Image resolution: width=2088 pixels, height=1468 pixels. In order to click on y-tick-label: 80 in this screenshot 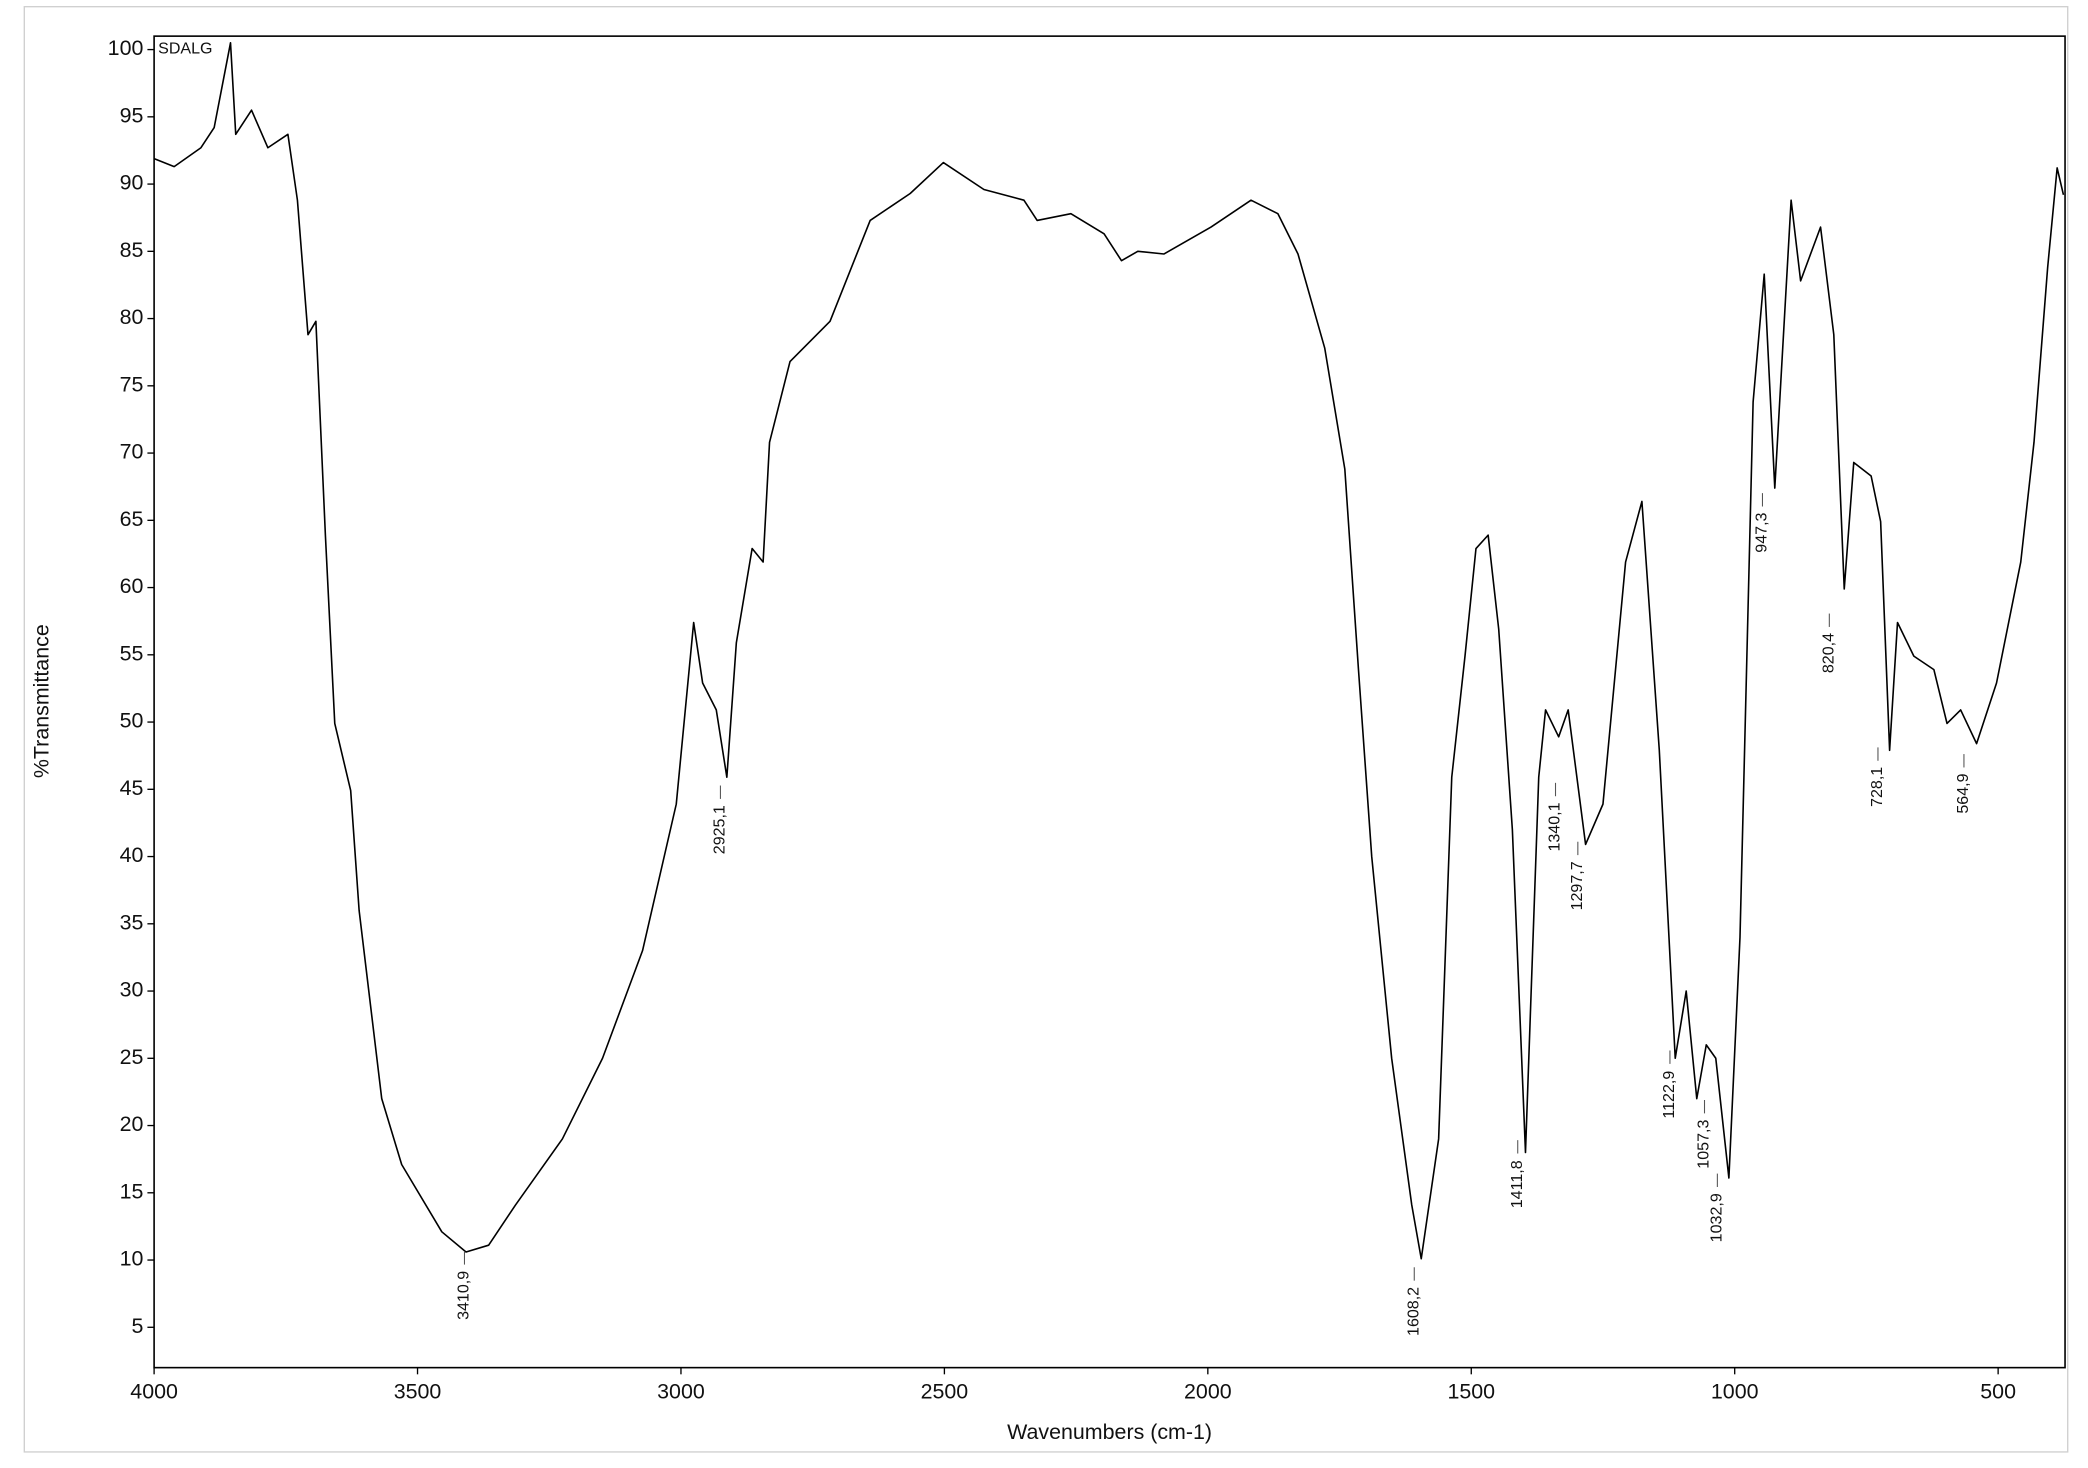, I will do `click(132, 317)`.